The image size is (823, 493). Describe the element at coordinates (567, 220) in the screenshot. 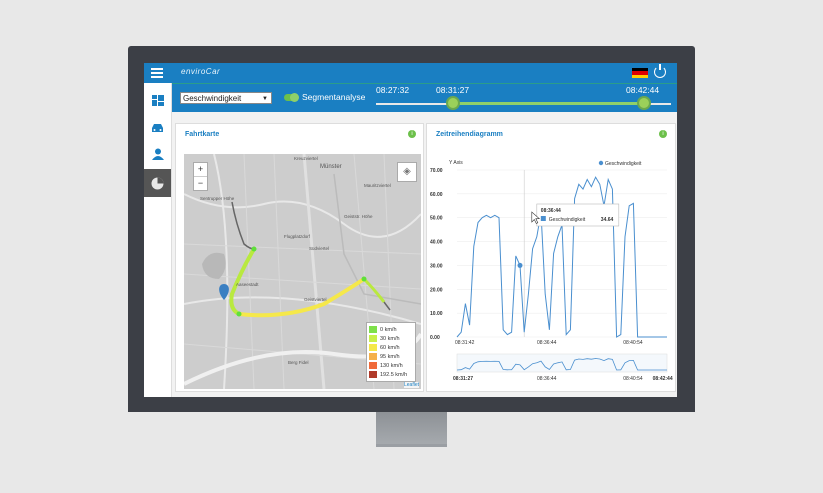

I see `tooltip-series: Geschwindigkeit` at that location.